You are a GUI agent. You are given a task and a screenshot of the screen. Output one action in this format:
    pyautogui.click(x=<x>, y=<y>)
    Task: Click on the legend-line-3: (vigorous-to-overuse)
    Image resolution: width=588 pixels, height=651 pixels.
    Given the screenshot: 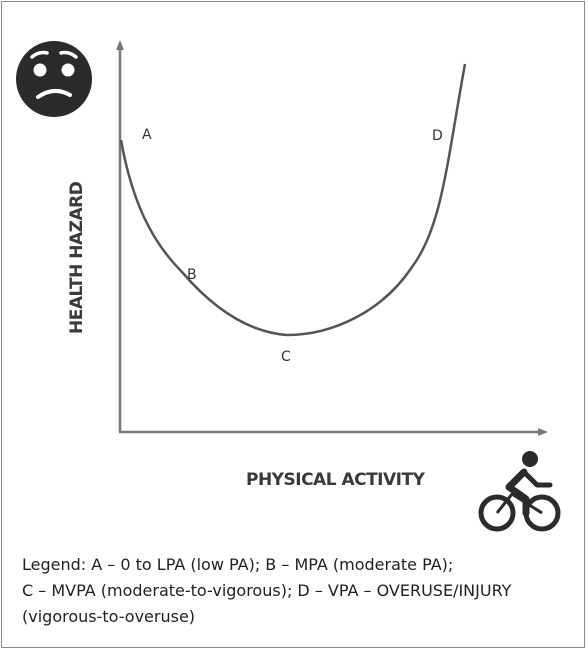 What is the action you would take?
    pyautogui.click(x=109, y=616)
    